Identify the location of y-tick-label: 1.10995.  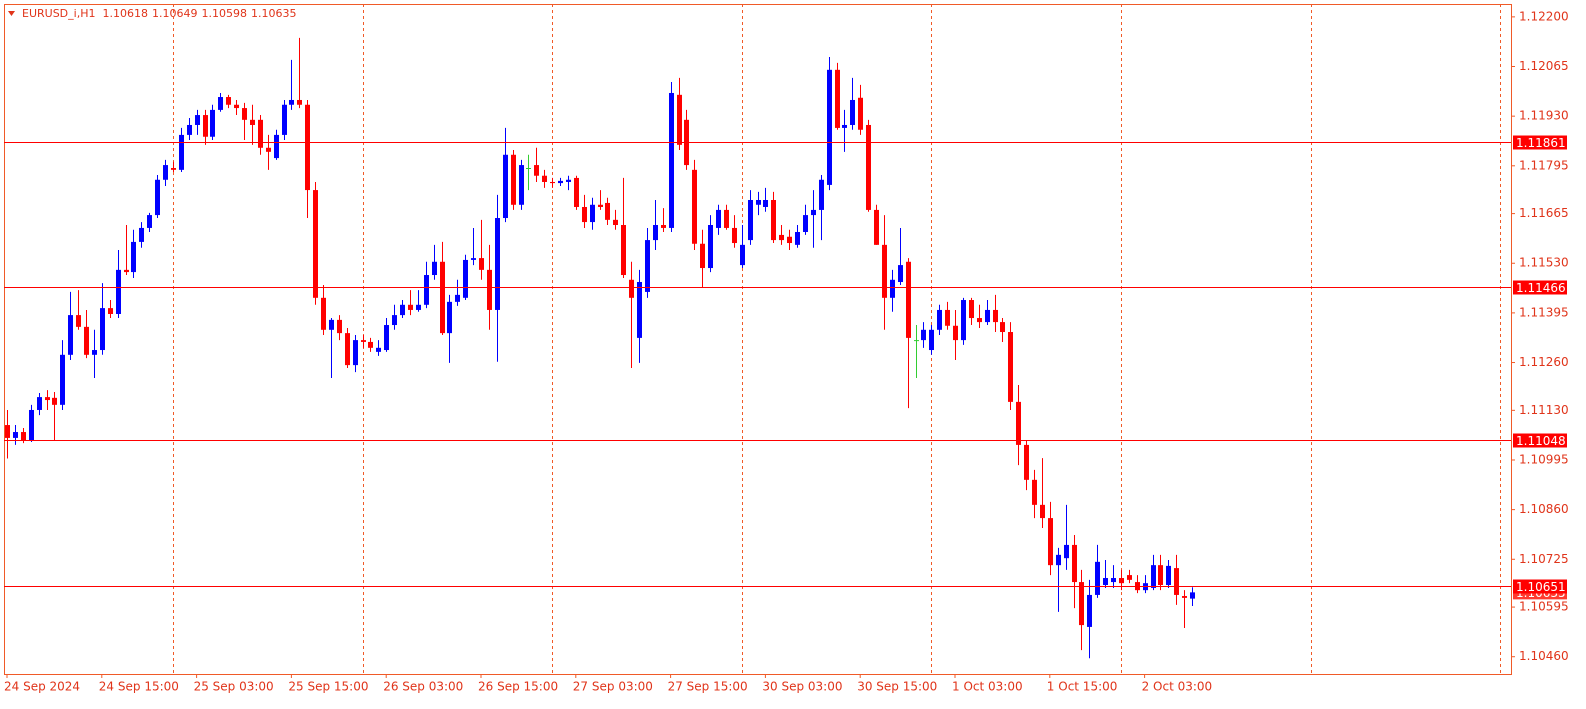
(1544, 459).